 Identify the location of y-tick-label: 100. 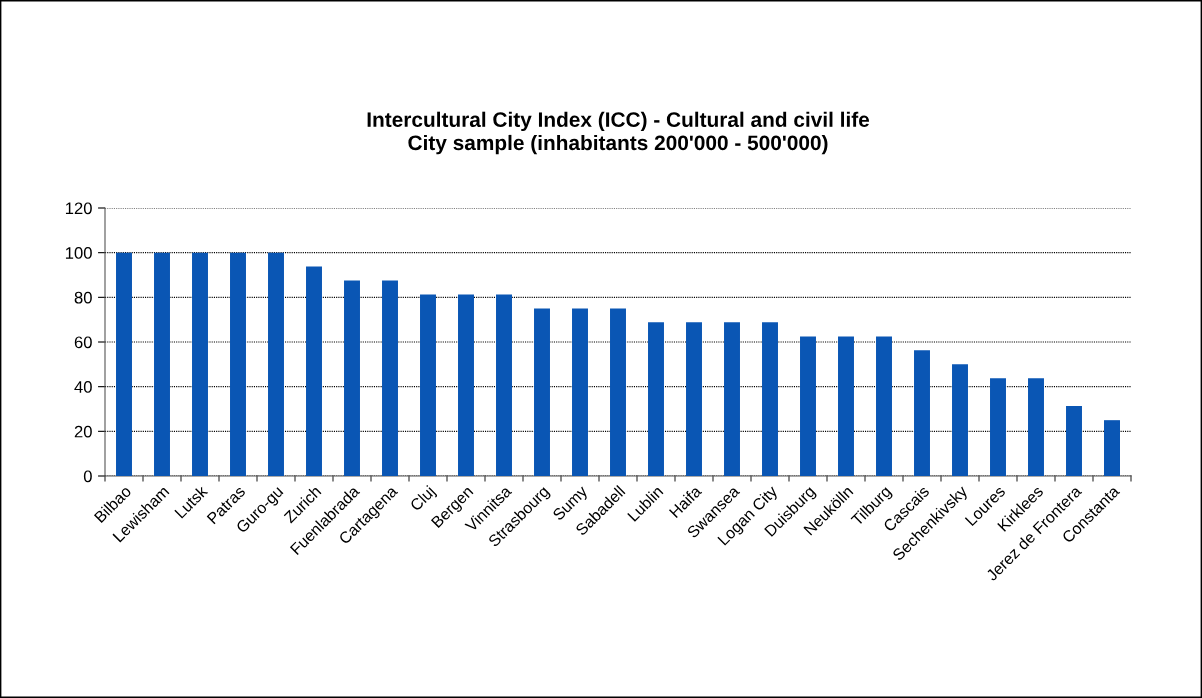
(78, 253).